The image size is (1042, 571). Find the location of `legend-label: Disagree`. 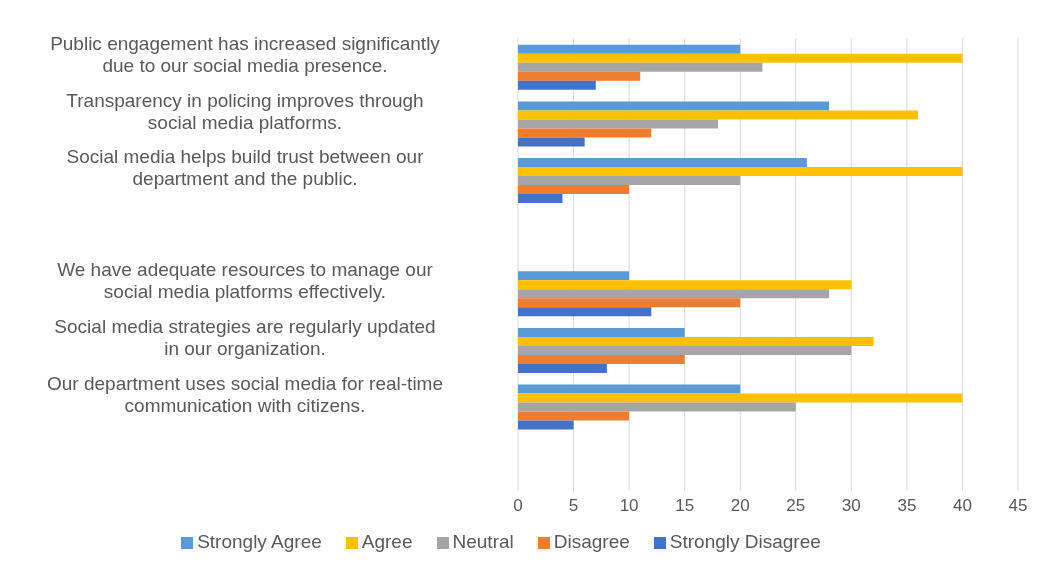

legend-label: Disagree is located at coordinates (591, 541).